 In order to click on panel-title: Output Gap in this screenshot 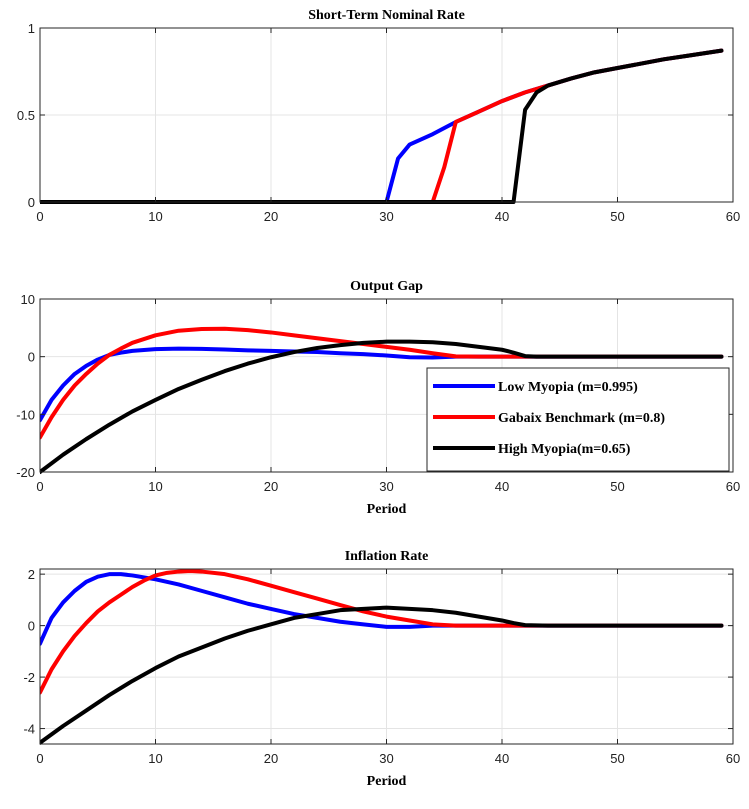, I will do `click(386, 286)`.